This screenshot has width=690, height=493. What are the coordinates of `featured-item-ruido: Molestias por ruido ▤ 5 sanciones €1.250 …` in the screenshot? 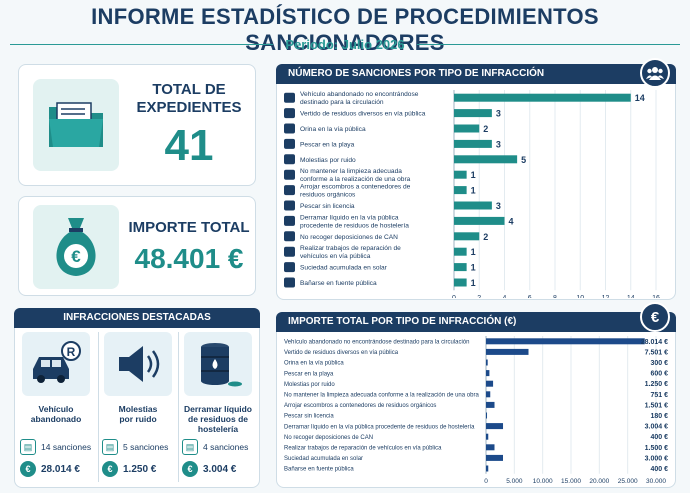 It's located at (138, 406).